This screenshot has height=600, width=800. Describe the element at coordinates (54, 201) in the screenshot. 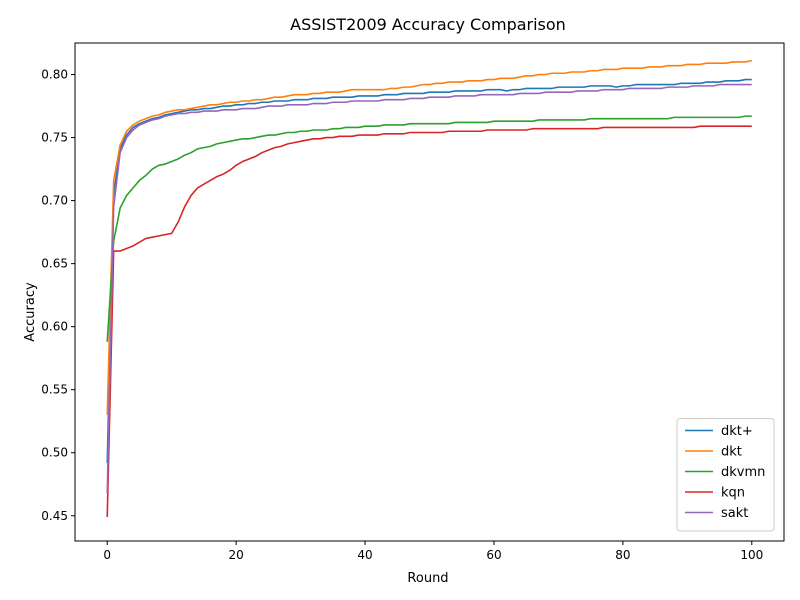

I see `y-tick-label: 0.70` at that location.